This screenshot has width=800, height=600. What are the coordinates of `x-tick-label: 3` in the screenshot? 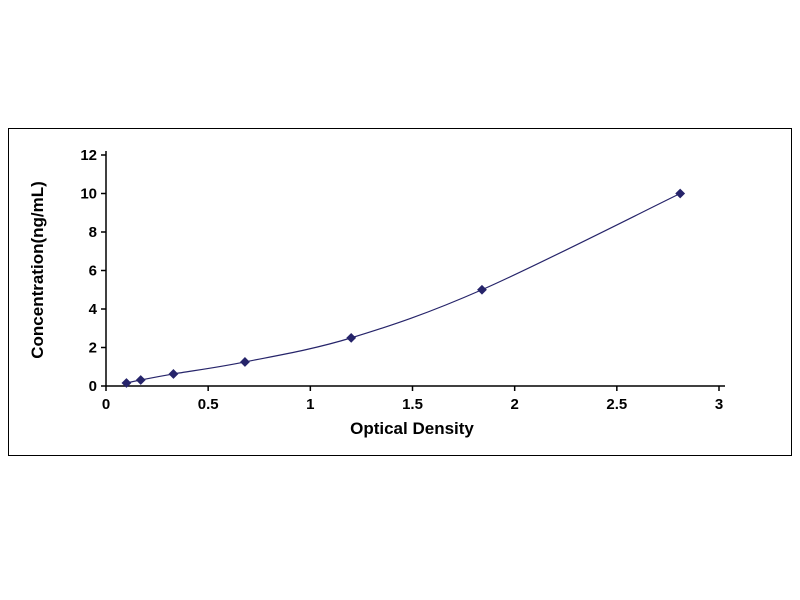 It's located at (719, 404).